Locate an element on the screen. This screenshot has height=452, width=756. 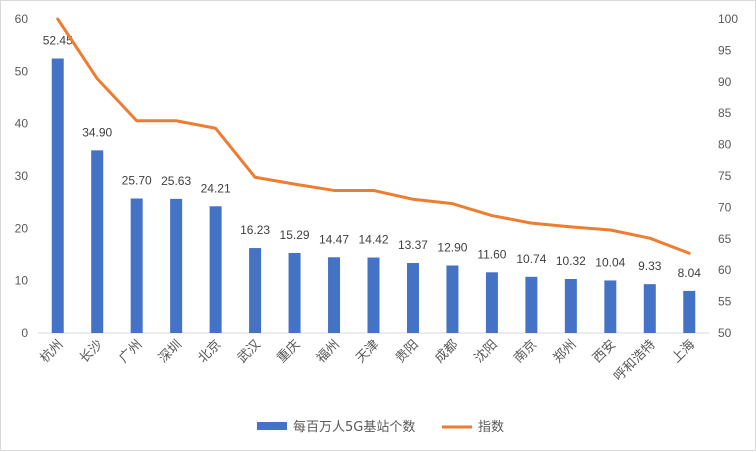
y-right-tick-label: 50 is located at coordinates (725, 333).